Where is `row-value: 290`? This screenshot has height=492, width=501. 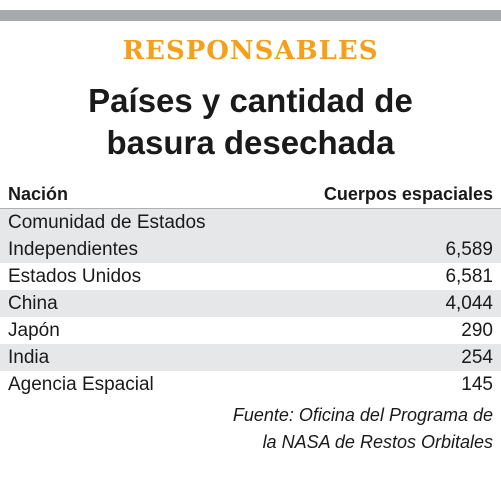 row-value: 290 is located at coordinates (477, 330).